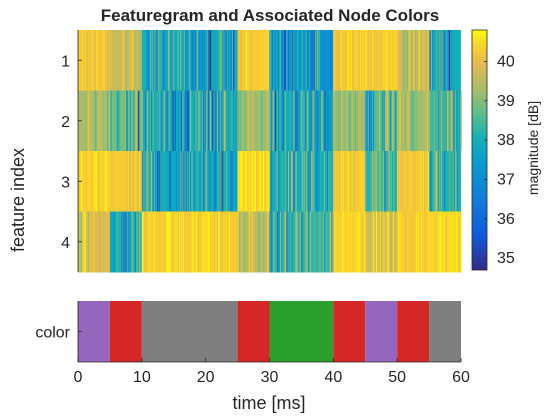  I want to click on y-axis-label: feature index, so click(18, 200).